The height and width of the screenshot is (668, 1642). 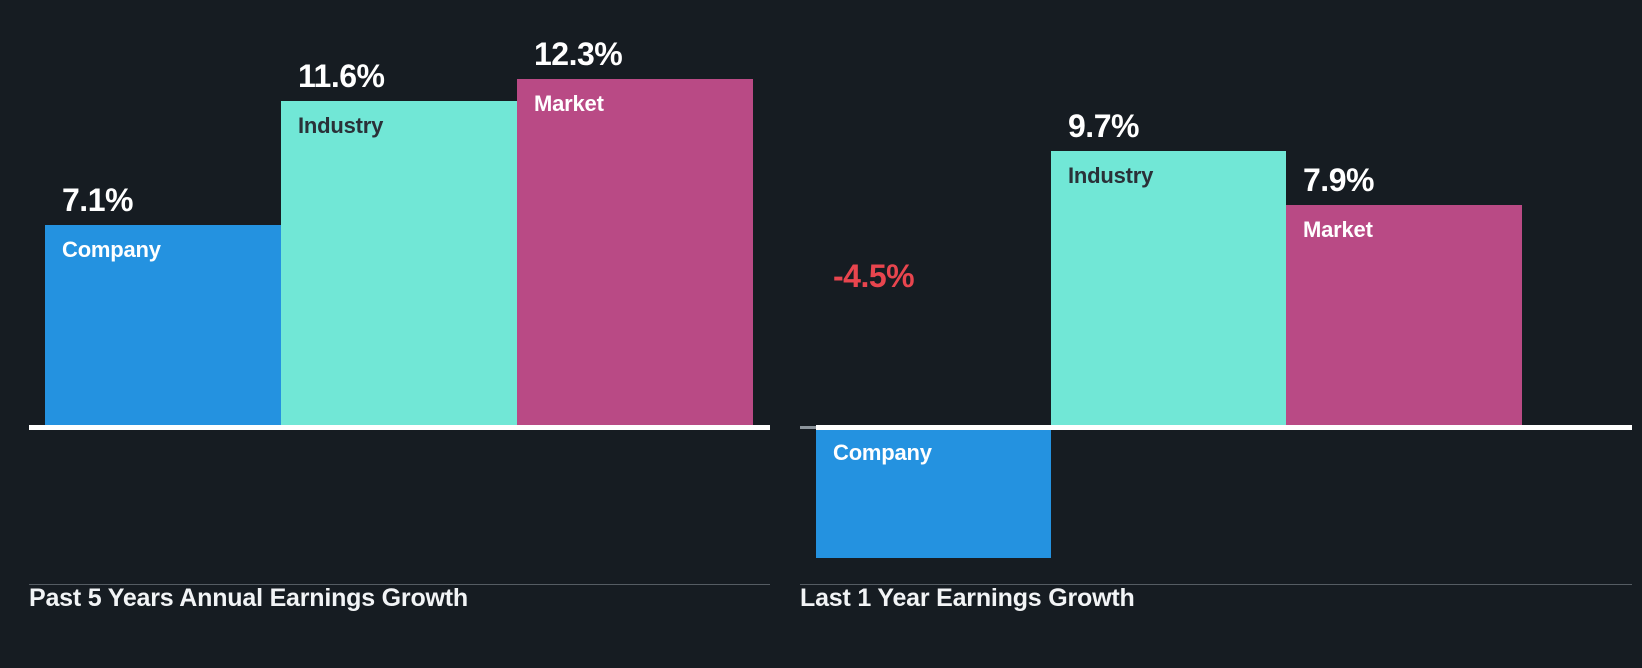 I want to click on bar-company-past-5-years: 7.1% Company, so click(x=163, y=305).